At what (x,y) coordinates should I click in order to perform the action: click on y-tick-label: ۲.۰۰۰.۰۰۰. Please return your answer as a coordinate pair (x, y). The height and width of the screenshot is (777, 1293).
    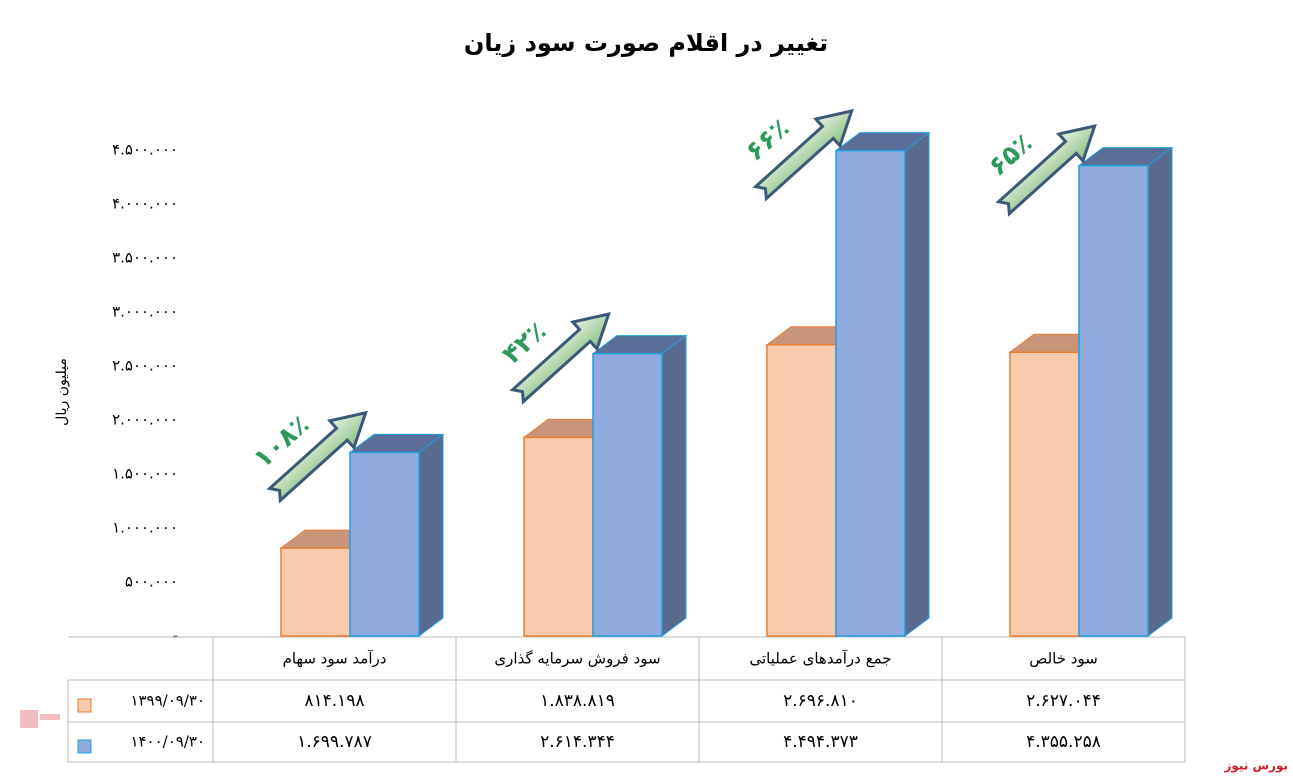
    Looking at the image, I should click on (145, 420).